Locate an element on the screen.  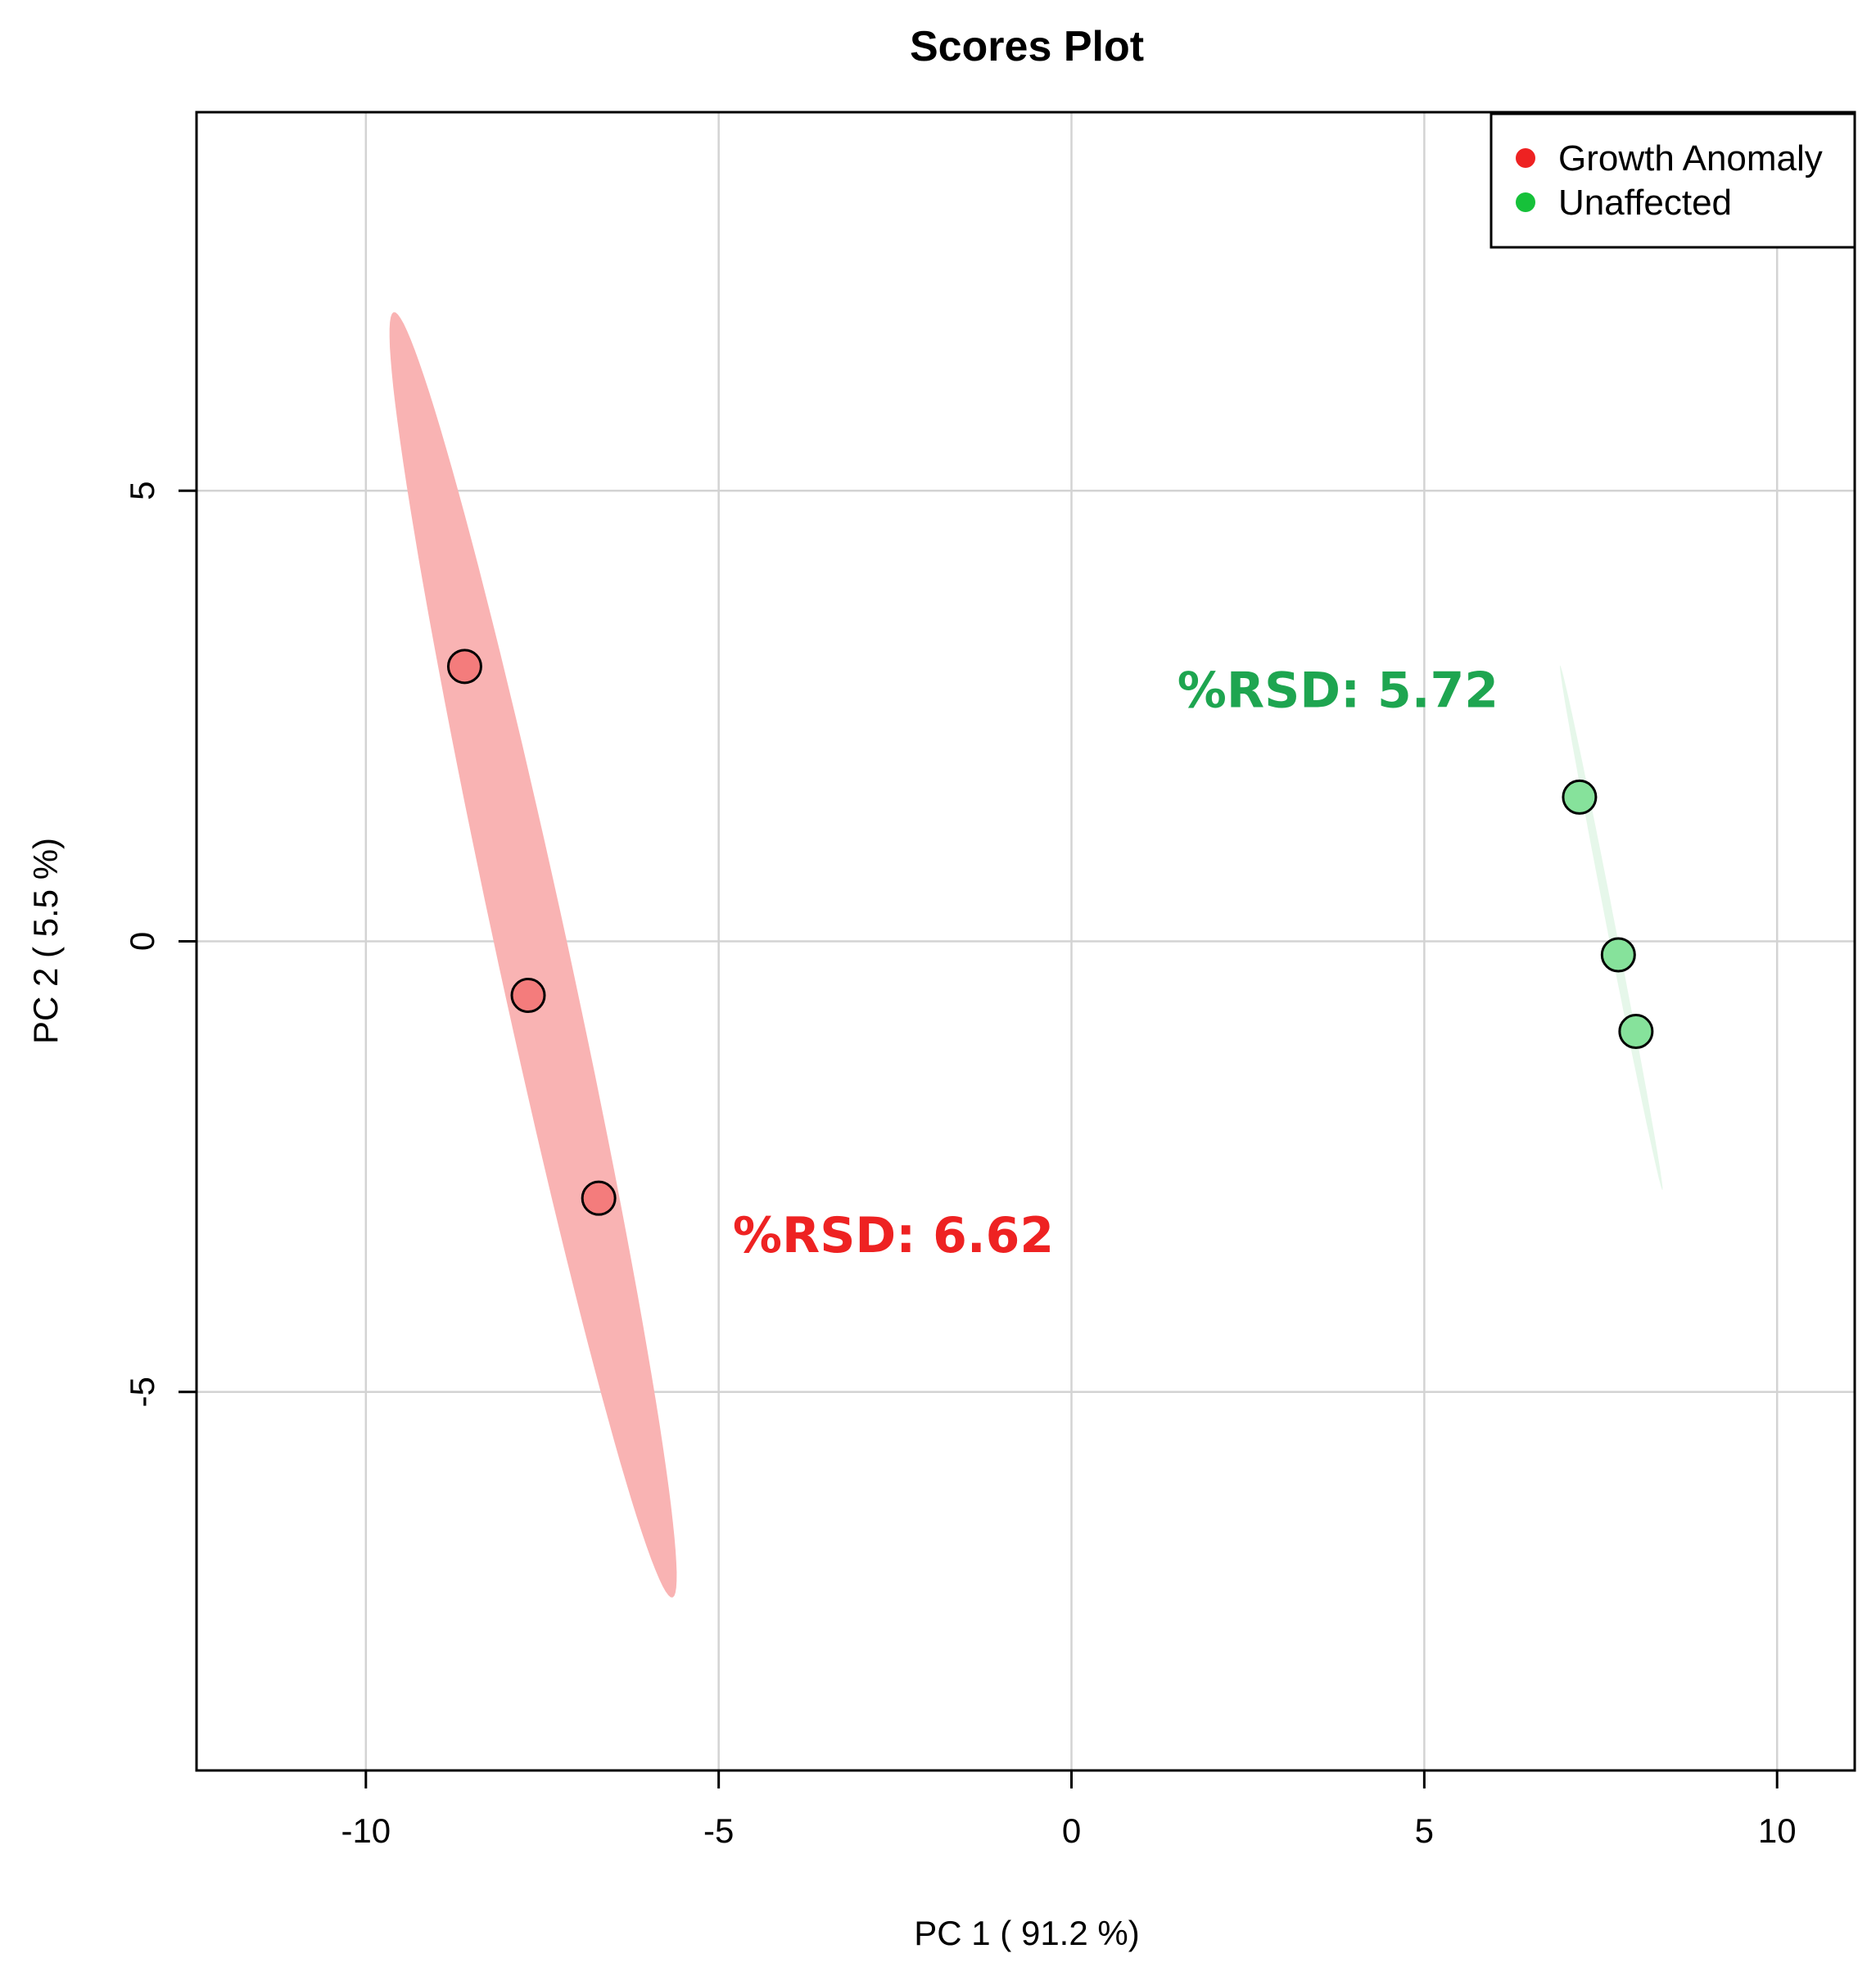
ellipse-growth-anomaly is located at coordinates (533, 955).